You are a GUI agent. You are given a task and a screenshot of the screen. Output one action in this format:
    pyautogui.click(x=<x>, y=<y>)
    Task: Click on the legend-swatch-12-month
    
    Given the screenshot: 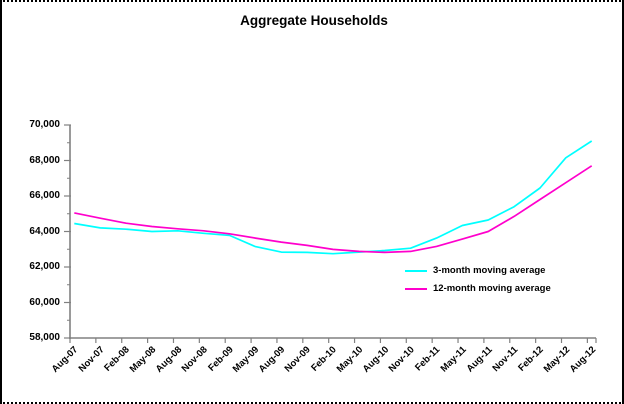 What is the action you would take?
    pyautogui.click(x=416, y=288)
    